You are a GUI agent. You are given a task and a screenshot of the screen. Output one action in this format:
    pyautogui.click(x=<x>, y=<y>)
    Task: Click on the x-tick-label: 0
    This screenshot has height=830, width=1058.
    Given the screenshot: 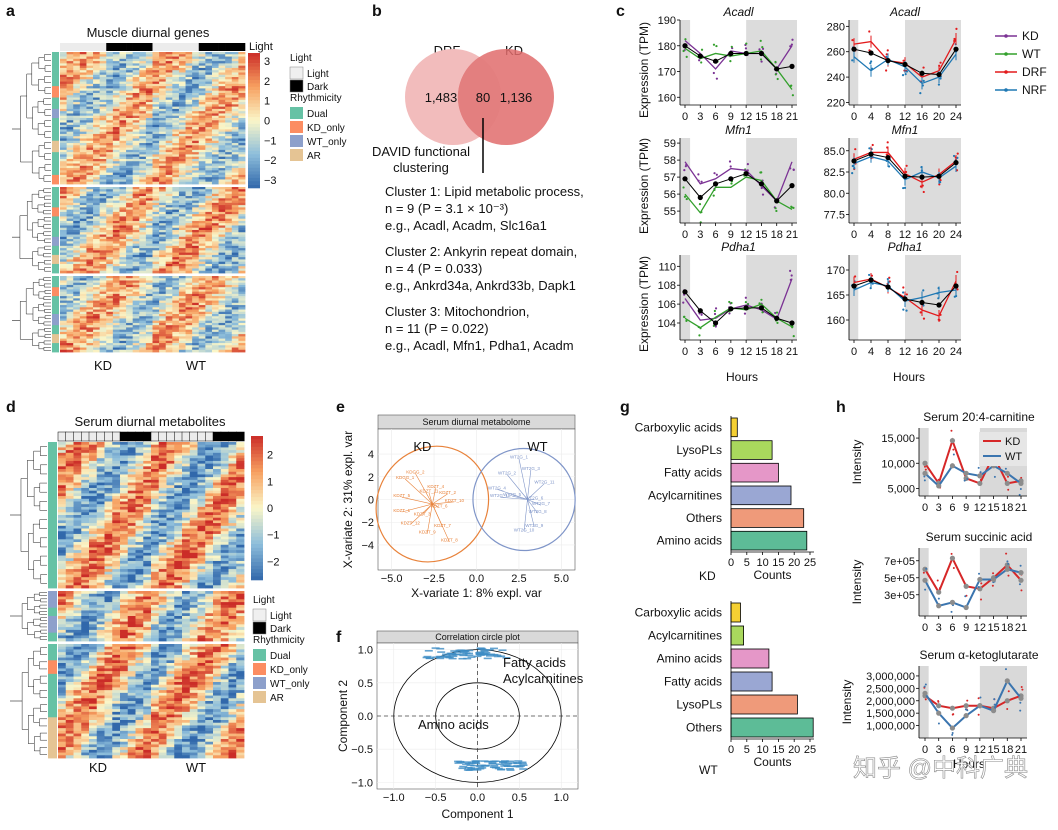 What is the action you would take?
    pyautogui.click(x=685, y=117)
    